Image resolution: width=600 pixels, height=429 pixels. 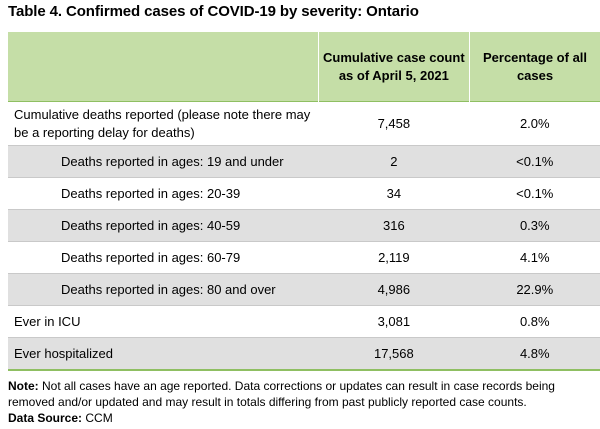 I want to click on source-label: Data Source:, so click(x=45, y=418).